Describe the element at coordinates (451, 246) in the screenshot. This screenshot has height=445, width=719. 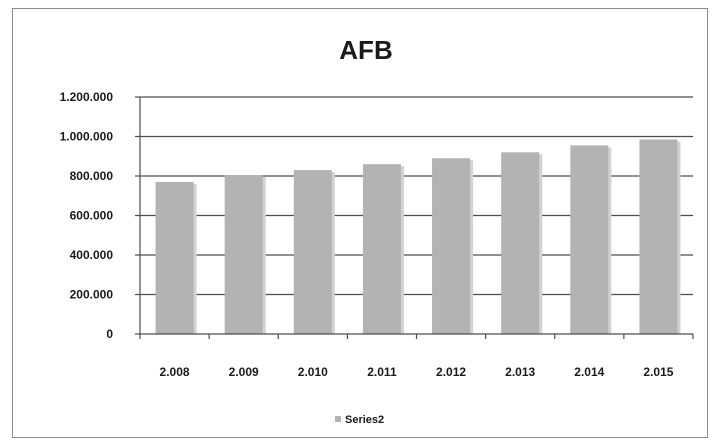
I see `bar-2.012` at that location.